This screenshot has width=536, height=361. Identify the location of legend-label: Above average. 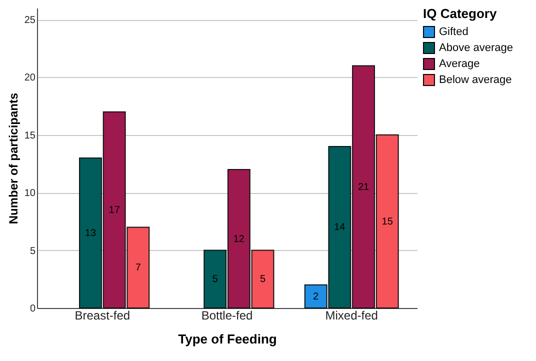
(476, 48).